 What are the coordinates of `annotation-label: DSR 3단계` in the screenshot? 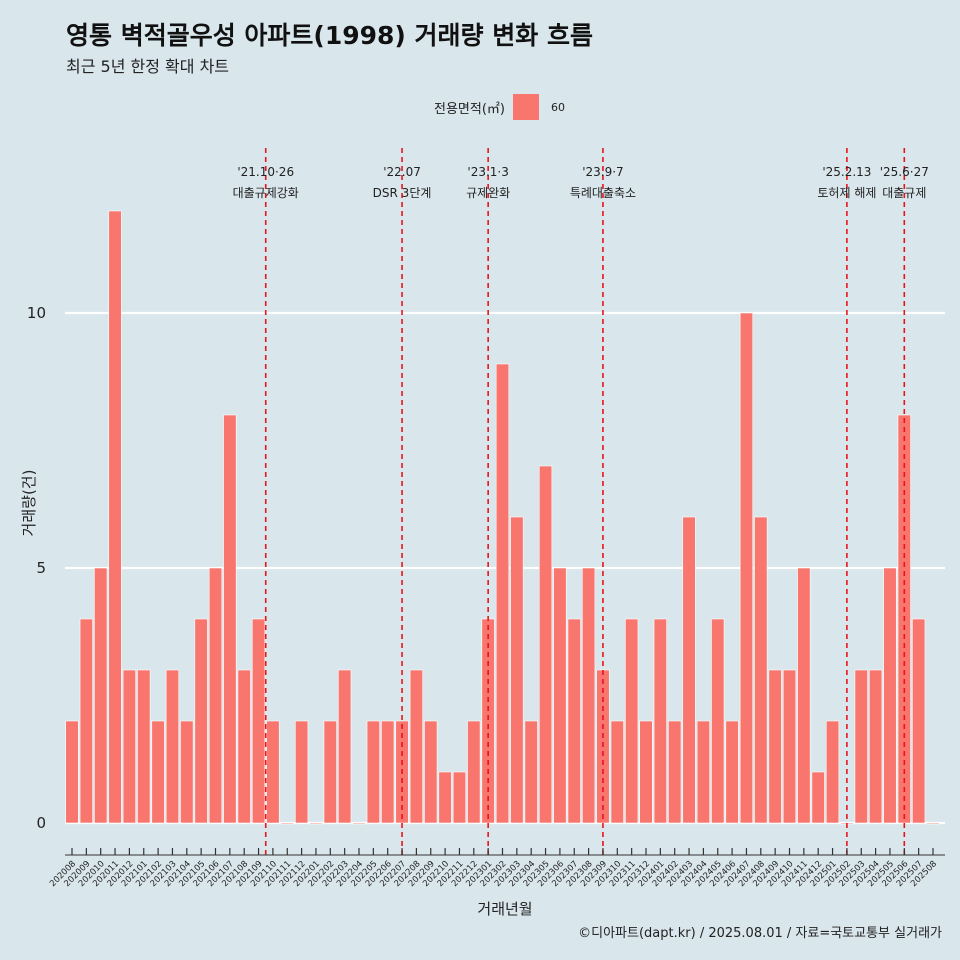 It's located at (402, 193).